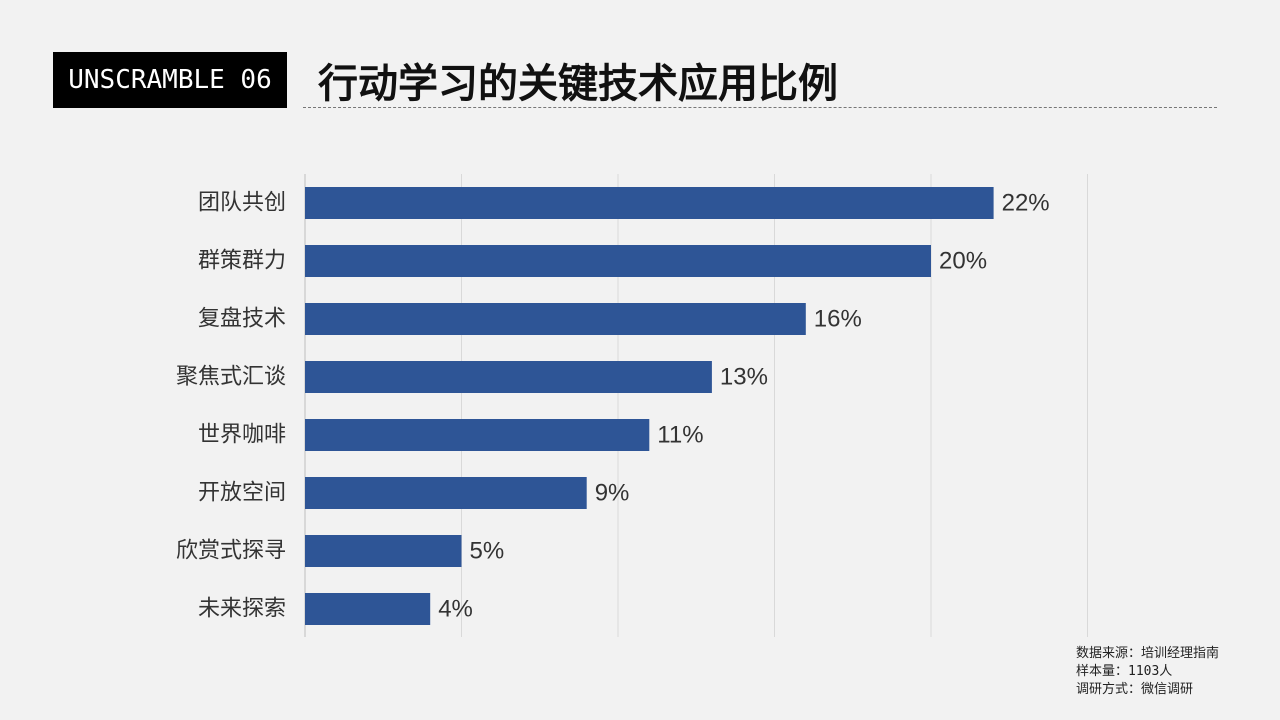 This screenshot has width=1280, height=720. I want to click on data-source-note: 数据来源：培训经理指南, so click(1148, 653).